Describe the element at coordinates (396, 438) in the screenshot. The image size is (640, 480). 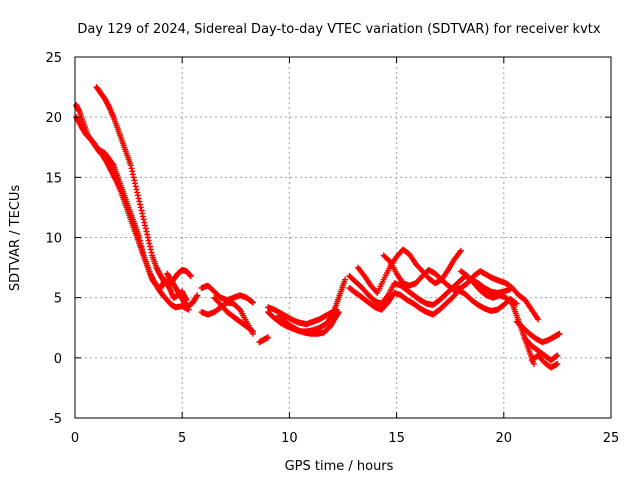
I see `x-tick-label: 15` at that location.